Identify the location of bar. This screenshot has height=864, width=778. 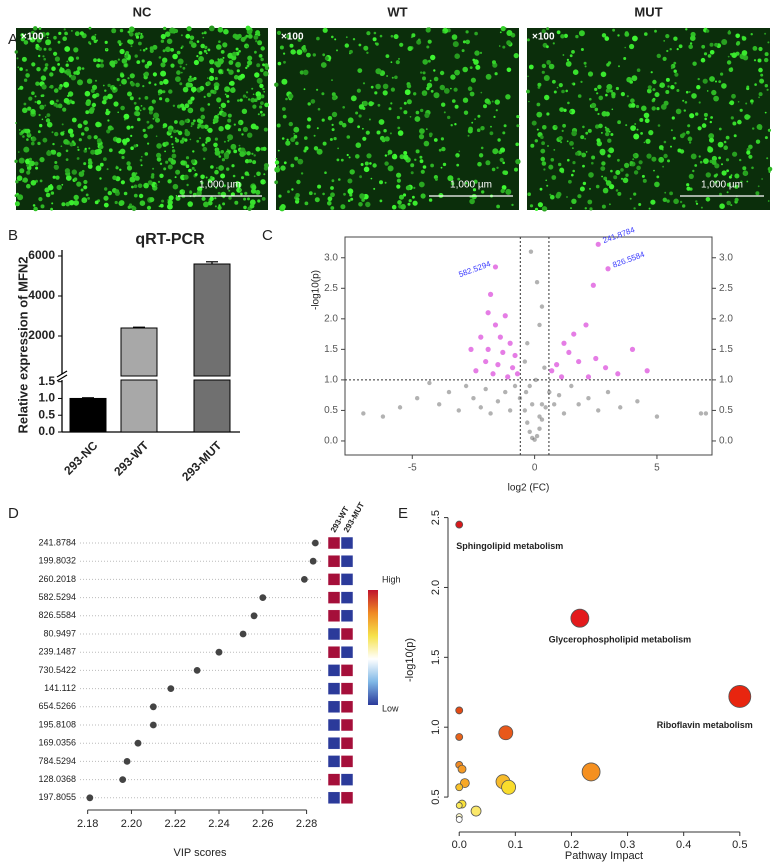
(212, 406).